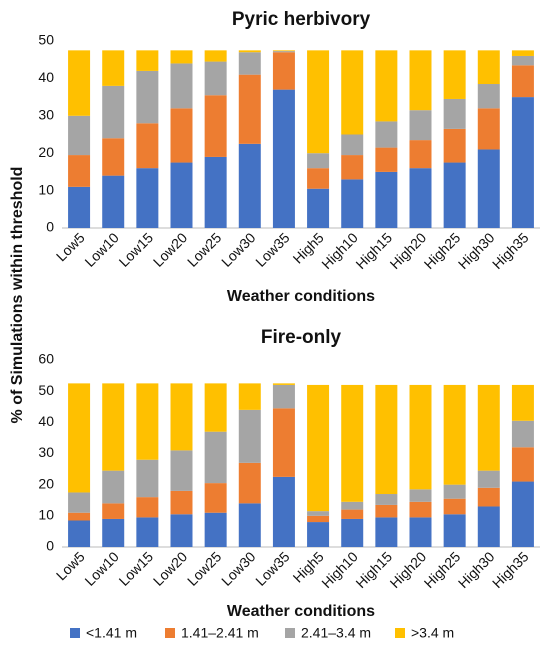 Image resolution: width=558 pixels, height=653 pixels. I want to click on y-tick-label: 60, so click(46, 359).